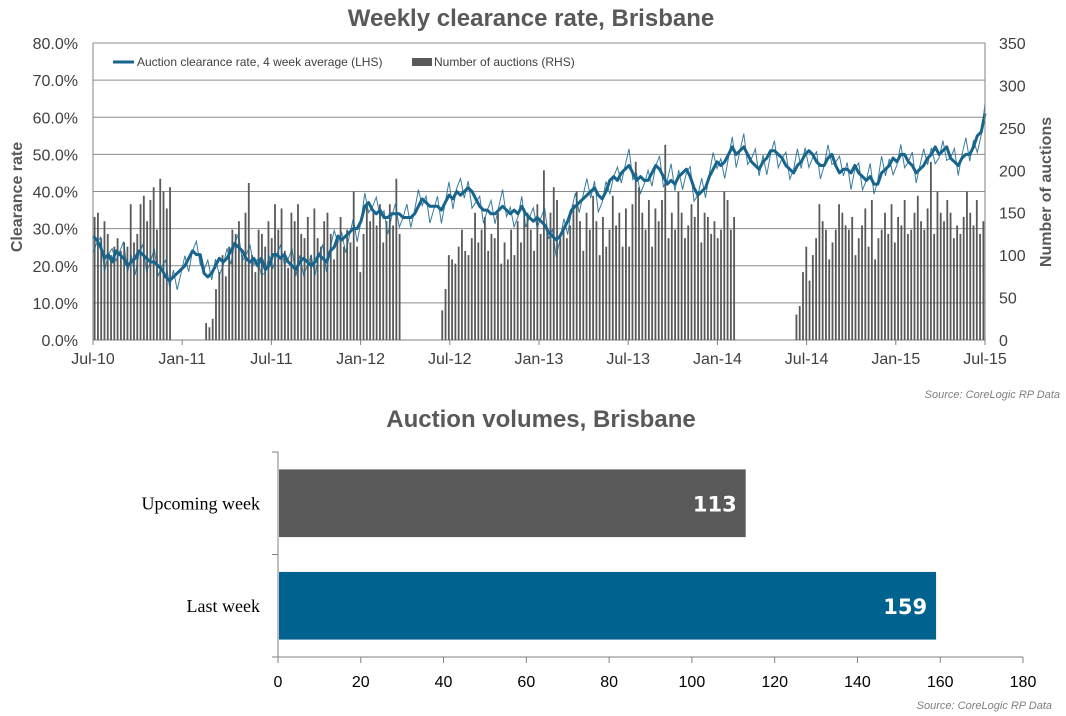 The image size is (1066, 716). What do you see at coordinates (450, 359) in the screenshot?
I see `x-tick-label: Jul-12` at bounding box center [450, 359].